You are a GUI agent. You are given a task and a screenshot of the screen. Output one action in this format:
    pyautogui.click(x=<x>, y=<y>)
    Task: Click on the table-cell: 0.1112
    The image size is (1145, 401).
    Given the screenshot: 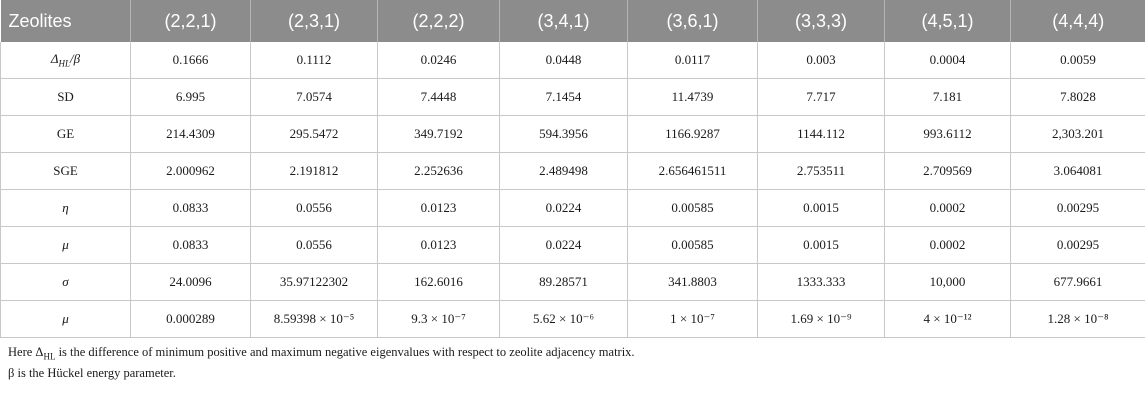 What is the action you would take?
    pyautogui.click(x=314, y=60)
    